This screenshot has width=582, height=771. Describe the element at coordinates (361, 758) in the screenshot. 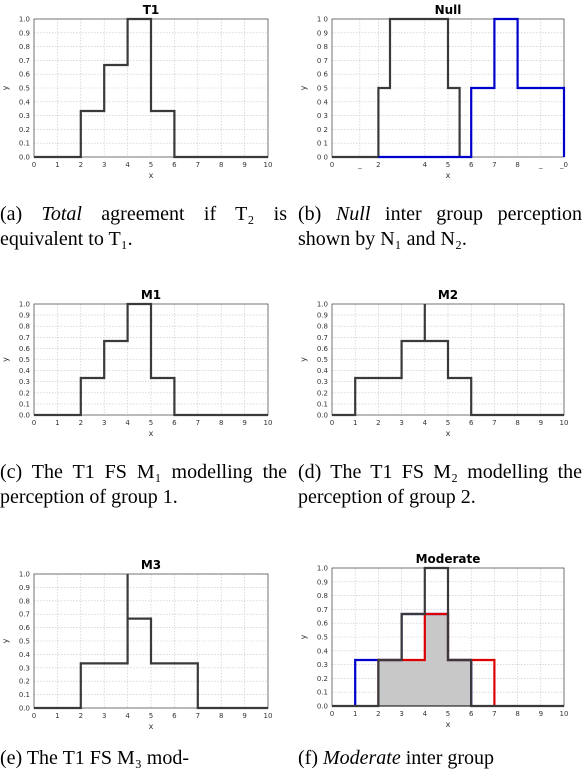

I see `caption-f-emph: Moderate` at that location.